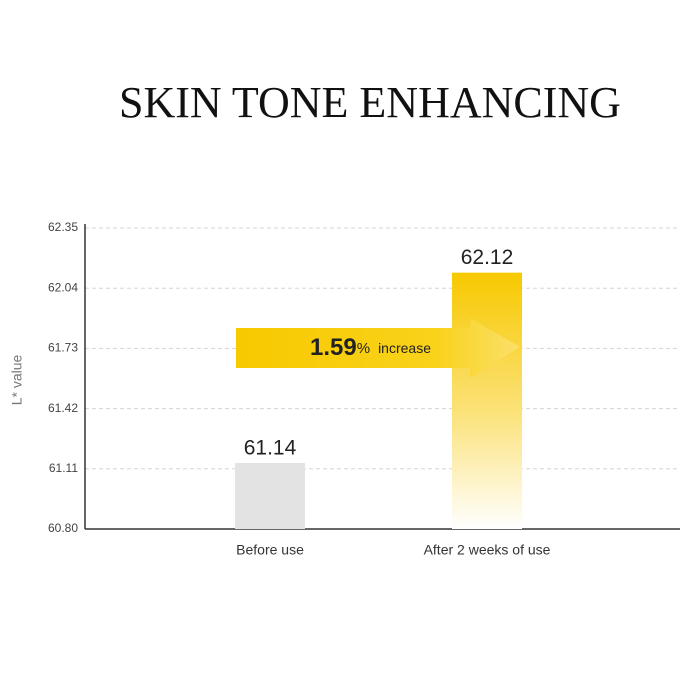  What do you see at coordinates (333, 347) in the screenshot?
I see `annotation-number: 1.59` at bounding box center [333, 347].